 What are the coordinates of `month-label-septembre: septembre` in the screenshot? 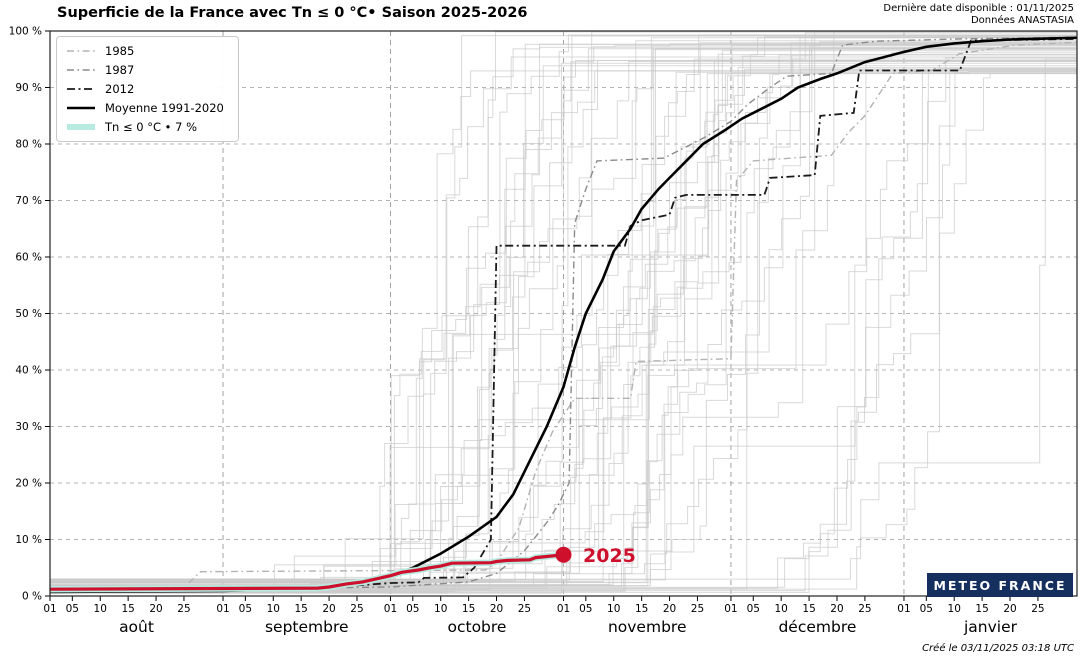 It's located at (307, 627).